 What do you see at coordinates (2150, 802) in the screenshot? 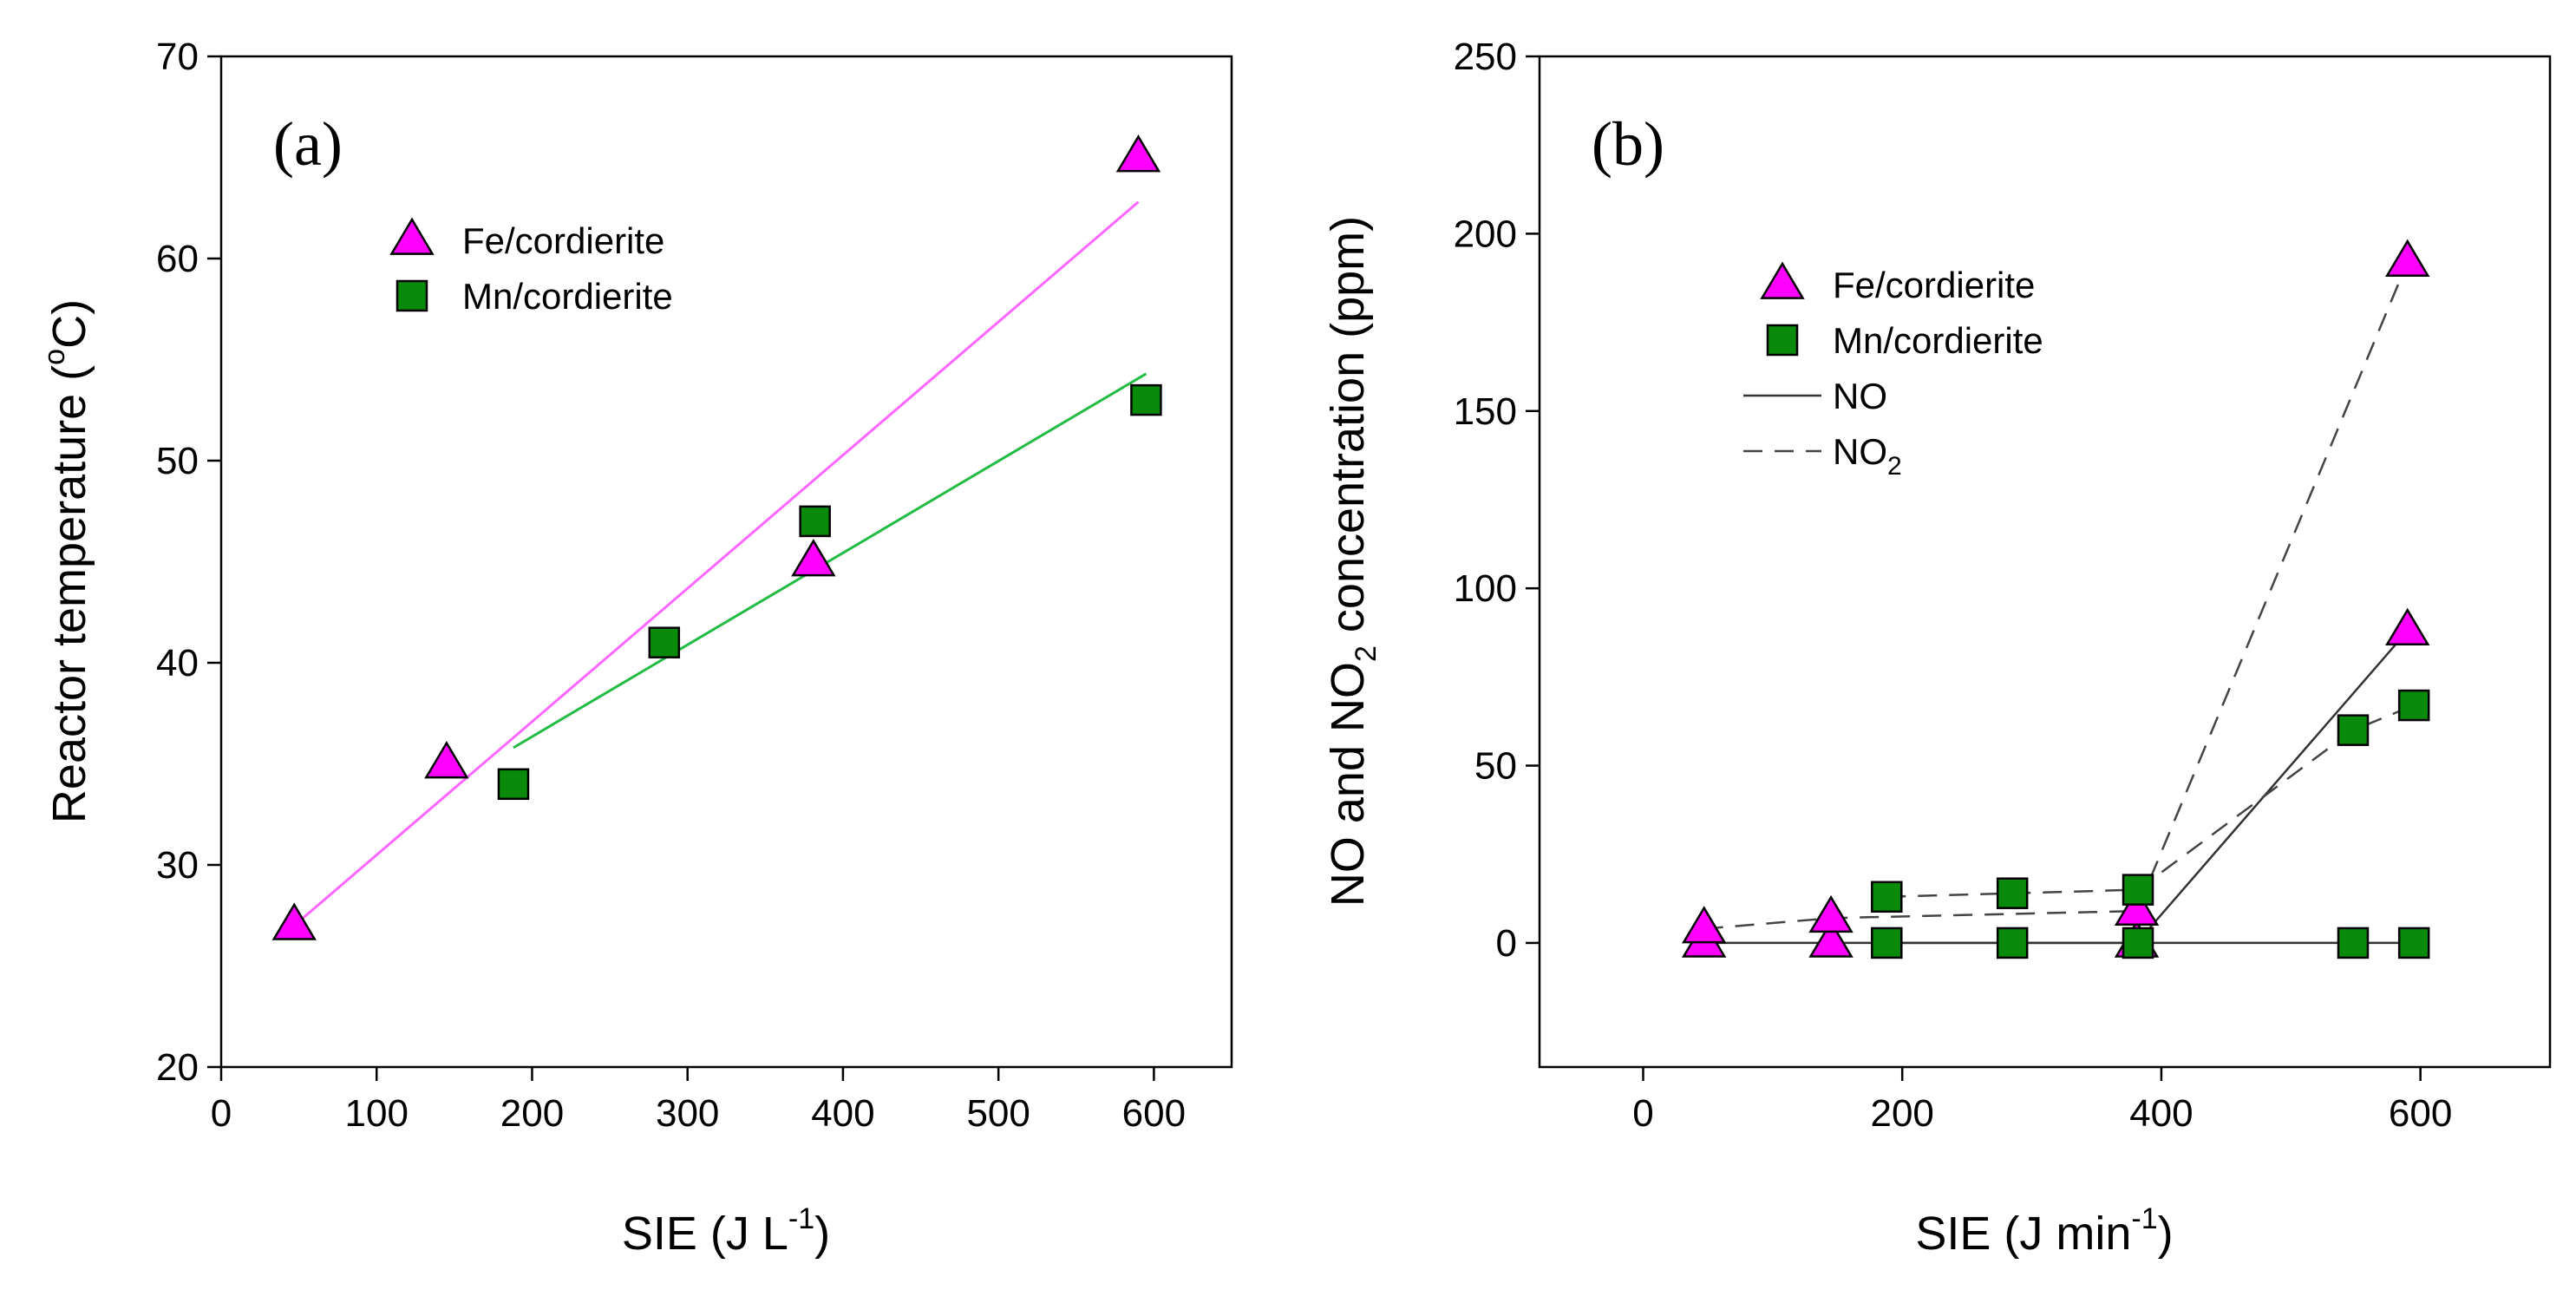
I see `panel-b-mn-cordierite-no2-line` at bounding box center [2150, 802].